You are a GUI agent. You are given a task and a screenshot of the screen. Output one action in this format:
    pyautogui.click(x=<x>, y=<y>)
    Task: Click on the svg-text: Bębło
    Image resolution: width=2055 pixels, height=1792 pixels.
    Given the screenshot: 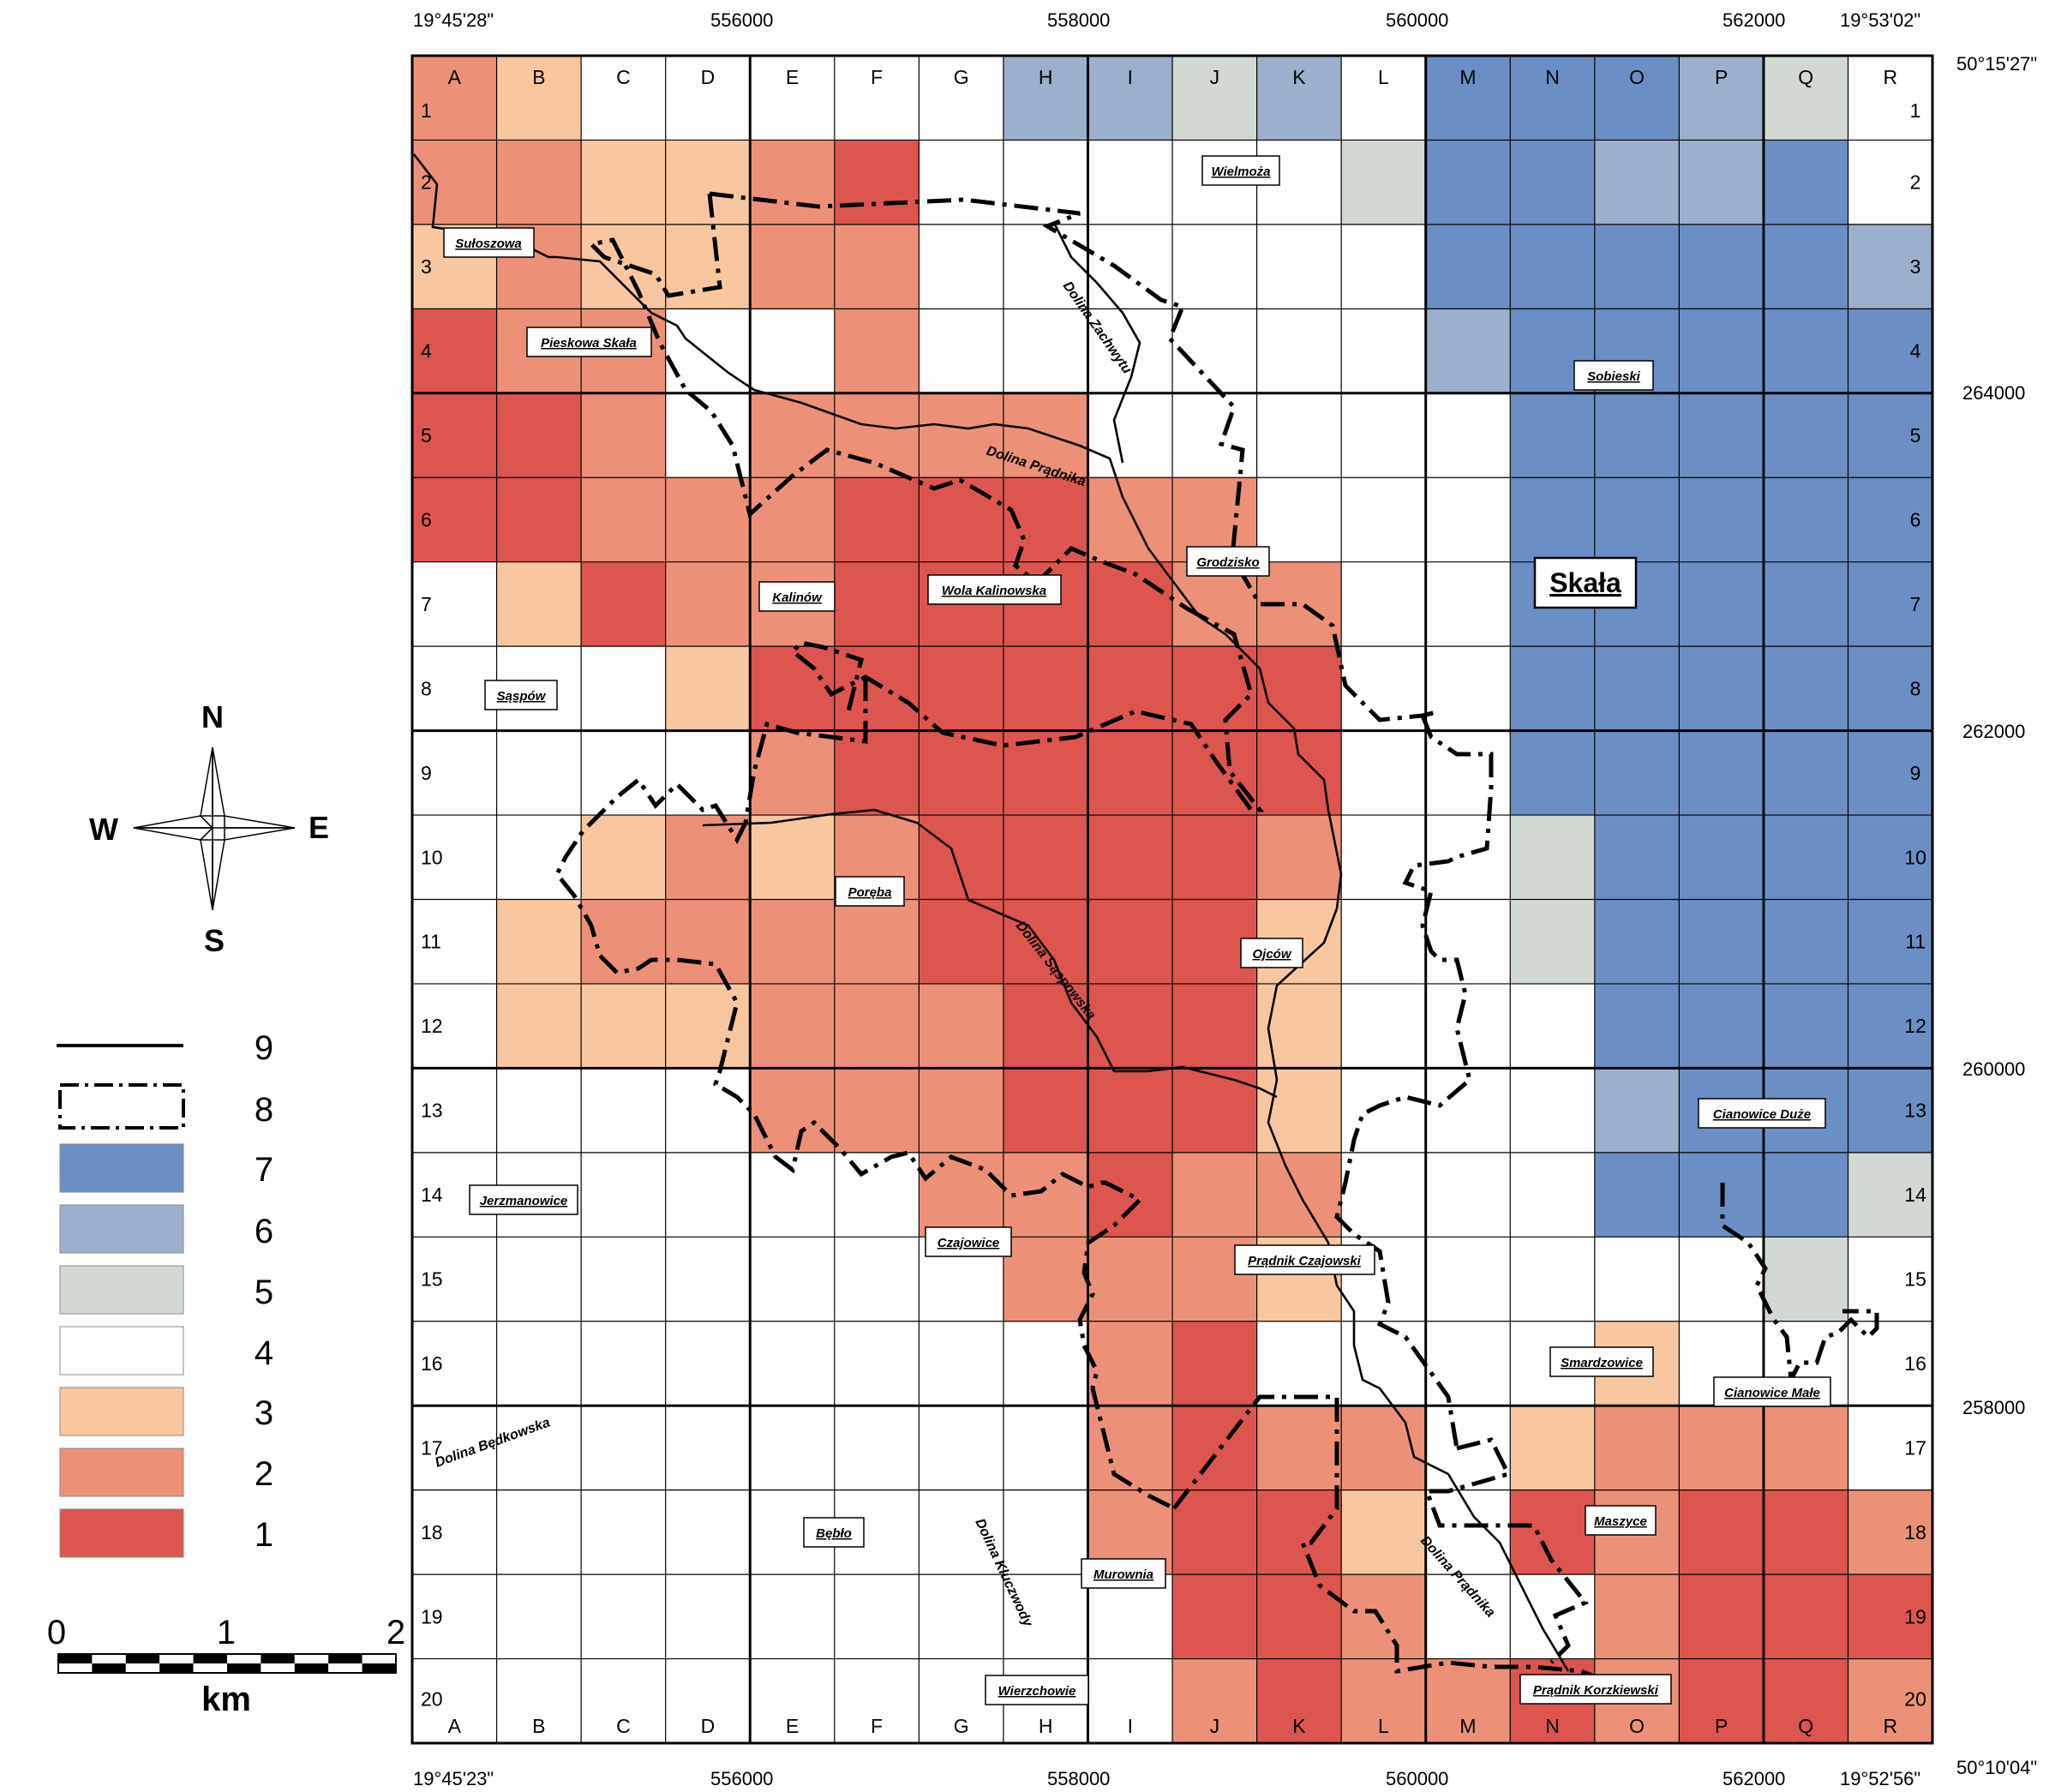 What is the action you would take?
    pyautogui.click(x=834, y=1534)
    